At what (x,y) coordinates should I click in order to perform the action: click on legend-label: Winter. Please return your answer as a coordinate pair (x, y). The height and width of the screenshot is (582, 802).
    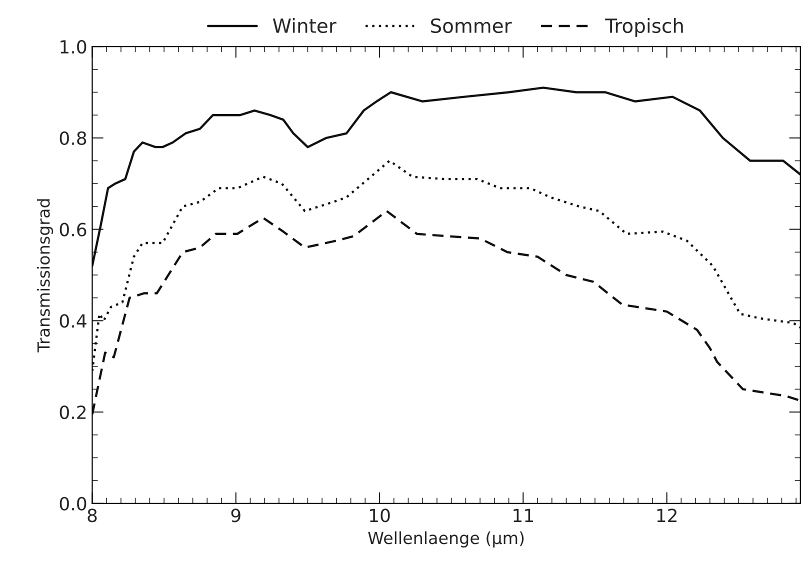
    Looking at the image, I should click on (304, 26).